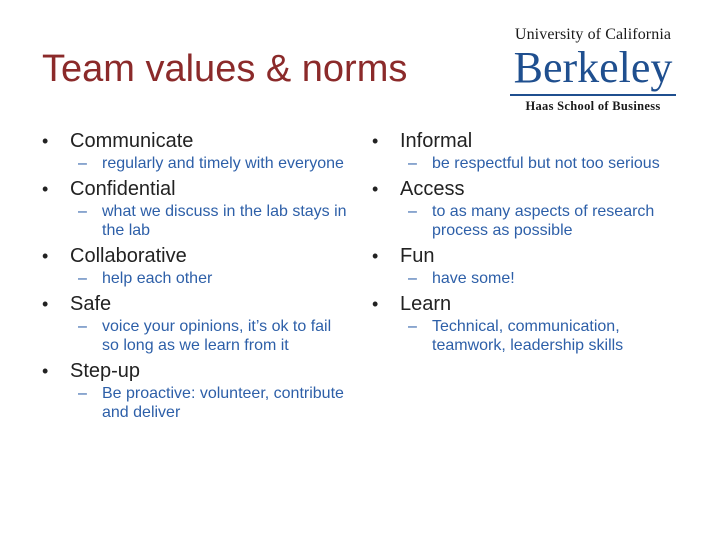 This screenshot has height=540, width=720. I want to click on item-heading: Step-up, so click(105, 371).